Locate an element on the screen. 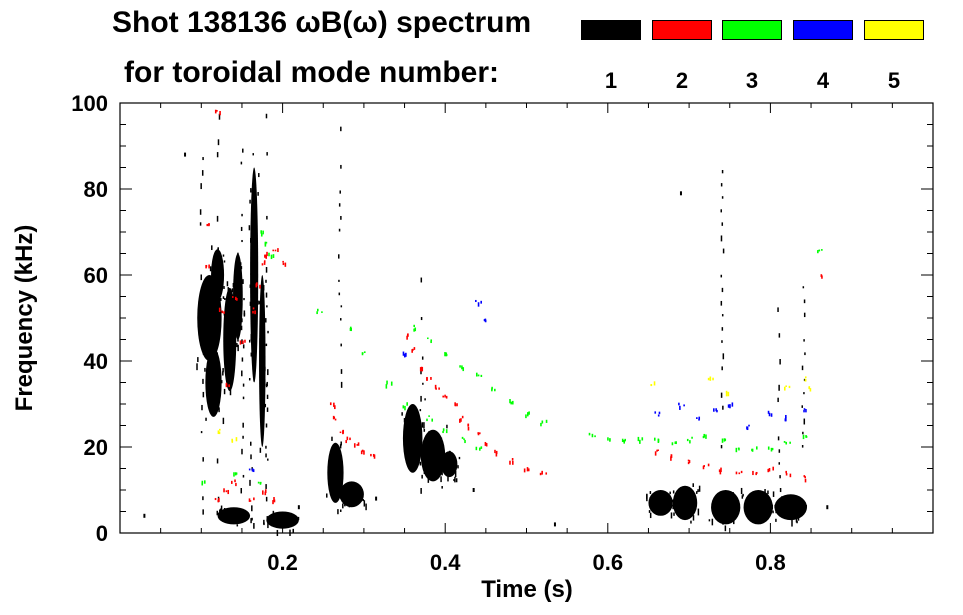 This screenshot has width=963, height=615. x-tick-label: 0.8 is located at coordinates (770, 562).